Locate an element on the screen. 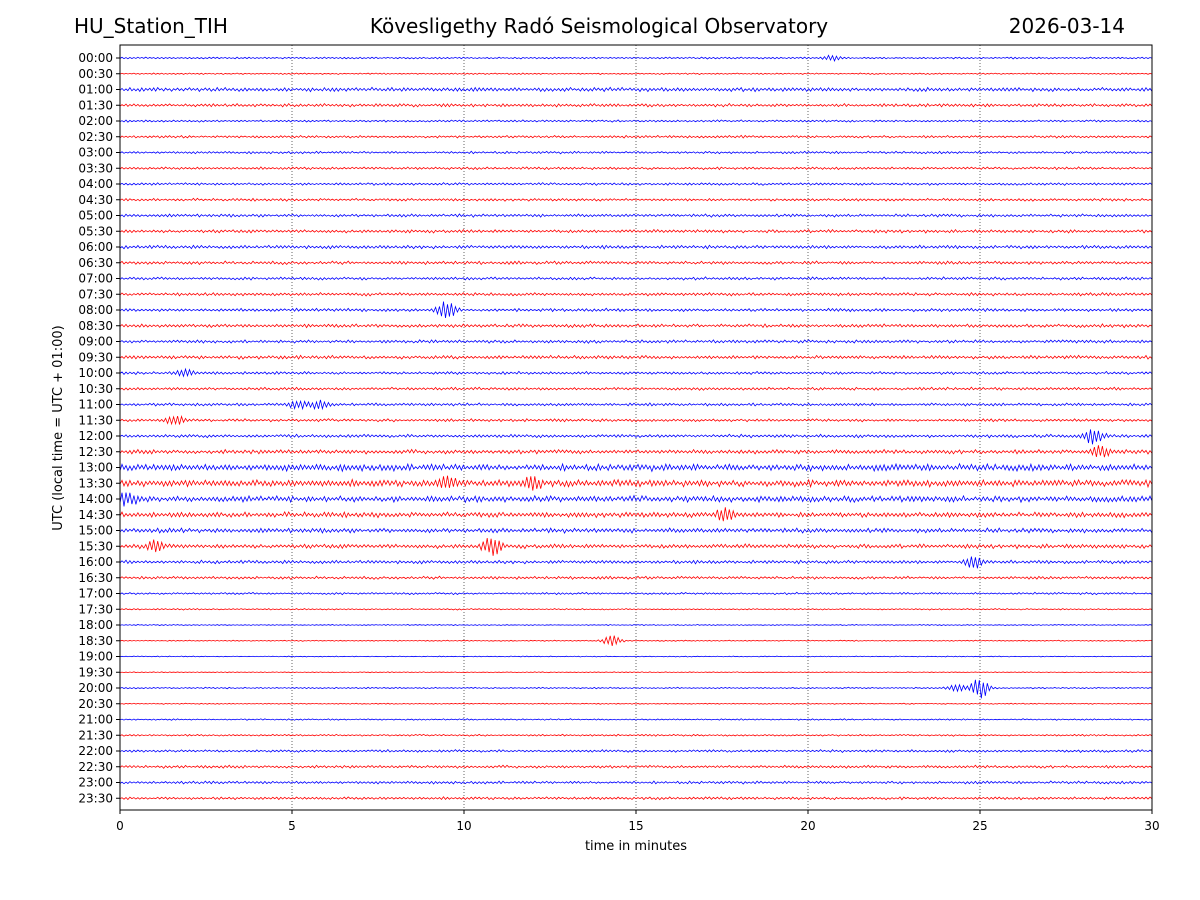  y-tick-label: 01:00 is located at coordinates (95, 90).